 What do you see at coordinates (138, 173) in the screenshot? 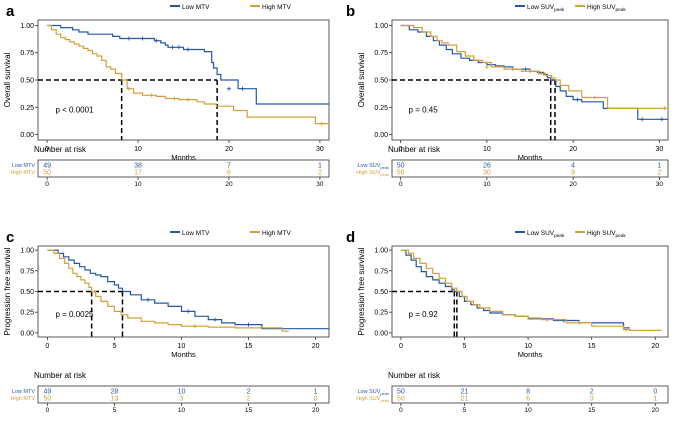
I see `risk-cell: 17` at bounding box center [138, 173].